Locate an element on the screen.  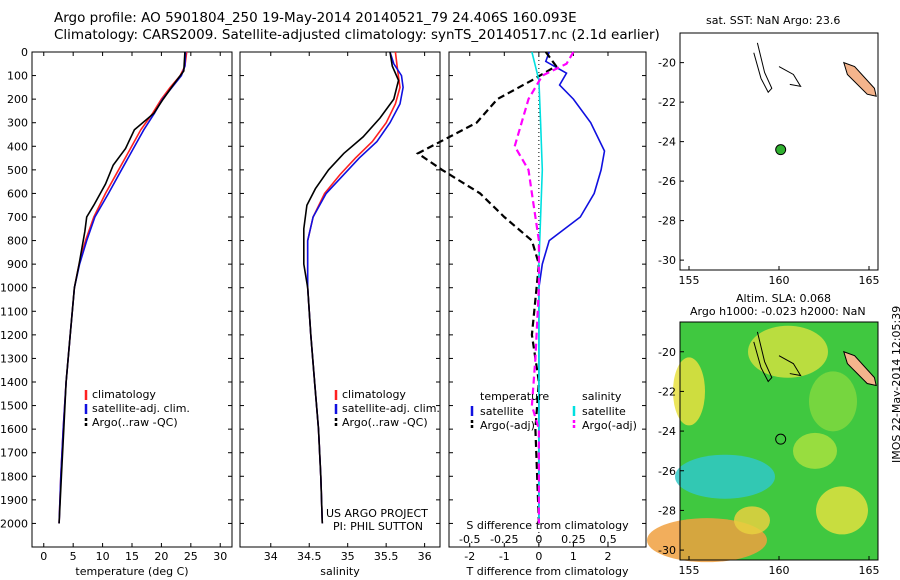
x-tick-label: 35.5 is located at coordinates (386, 556).